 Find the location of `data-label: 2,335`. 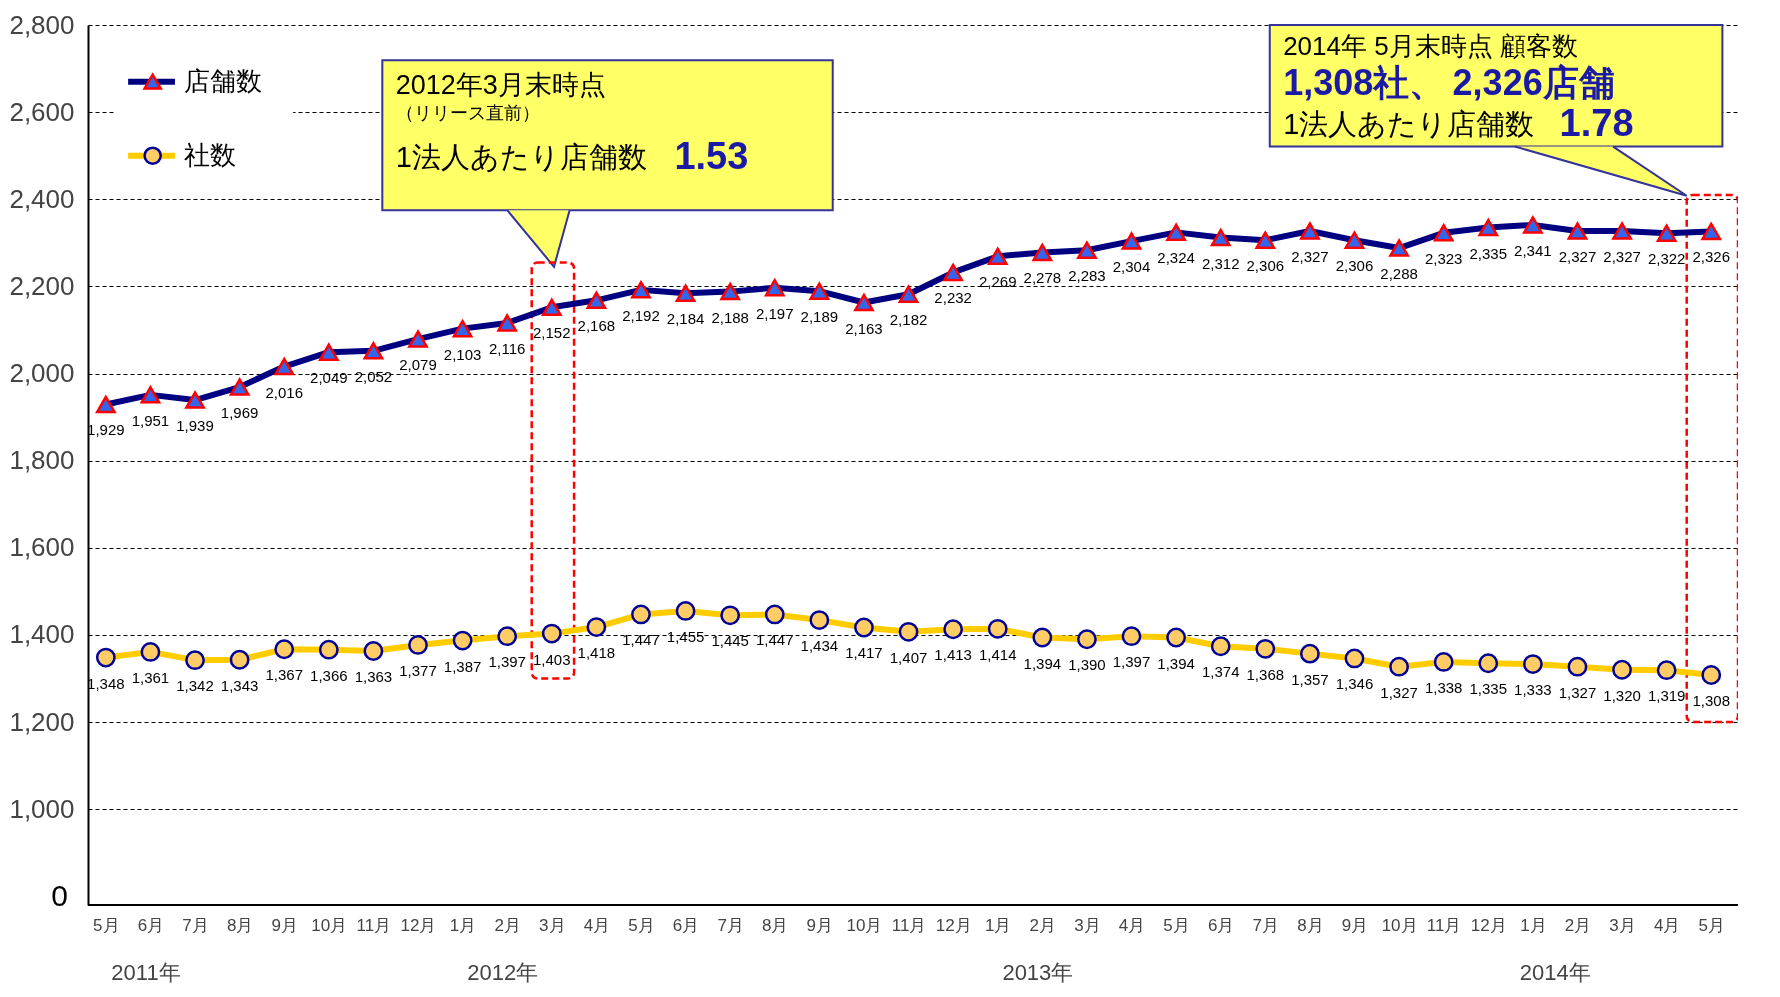

data-label: 2,335 is located at coordinates (1488, 253).